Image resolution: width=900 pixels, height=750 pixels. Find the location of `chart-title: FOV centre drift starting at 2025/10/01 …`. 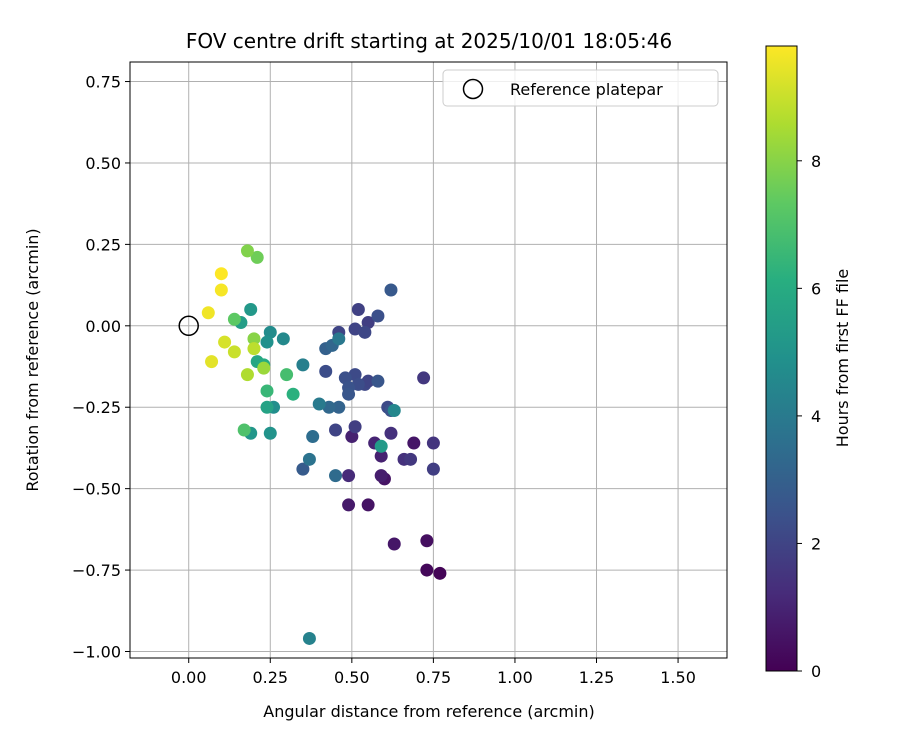

chart-title: FOV centre drift starting at 2025/10/01 … is located at coordinates (429, 41).